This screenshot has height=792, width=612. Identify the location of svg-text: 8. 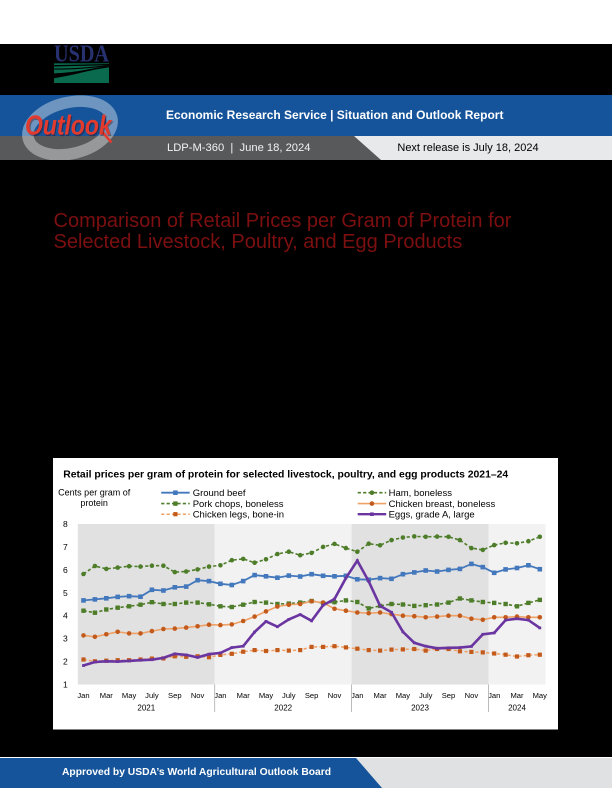
(65, 524).